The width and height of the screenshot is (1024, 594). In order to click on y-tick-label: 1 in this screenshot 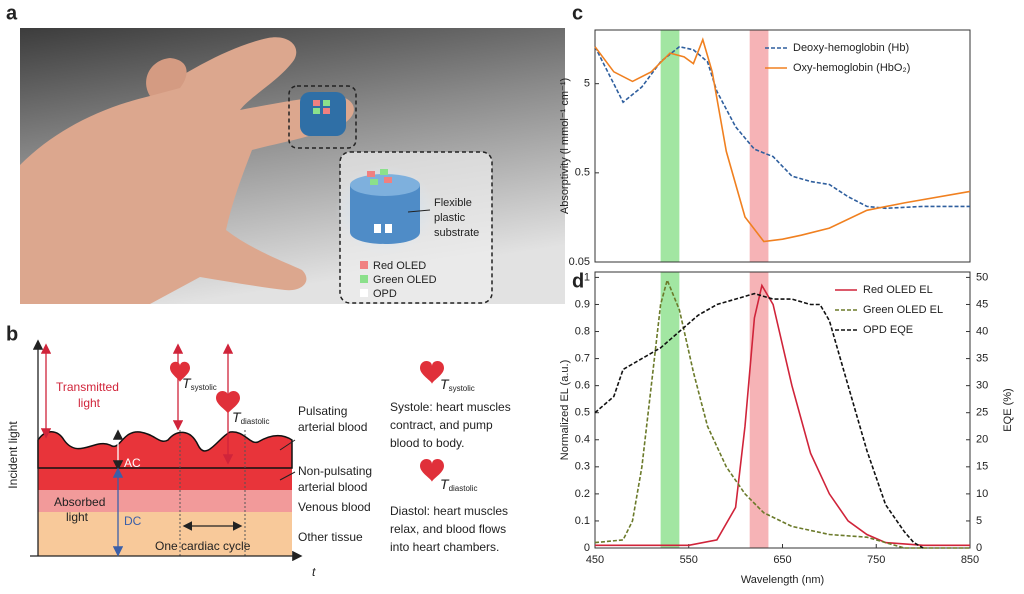, I will do `click(587, 277)`.